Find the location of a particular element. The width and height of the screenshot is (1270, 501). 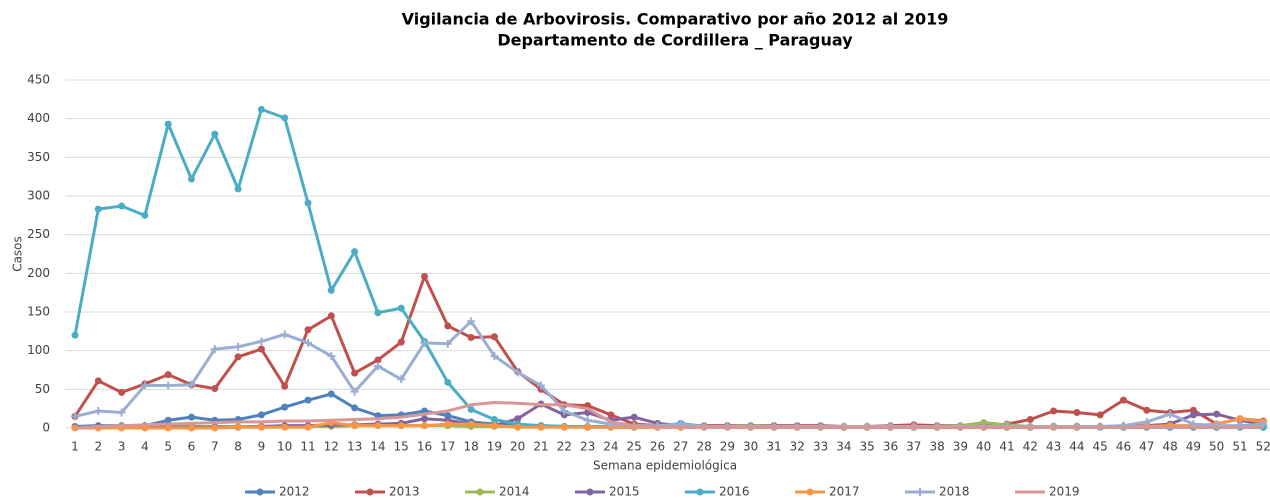

y-tick-label: 200 is located at coordinates (38, 273).